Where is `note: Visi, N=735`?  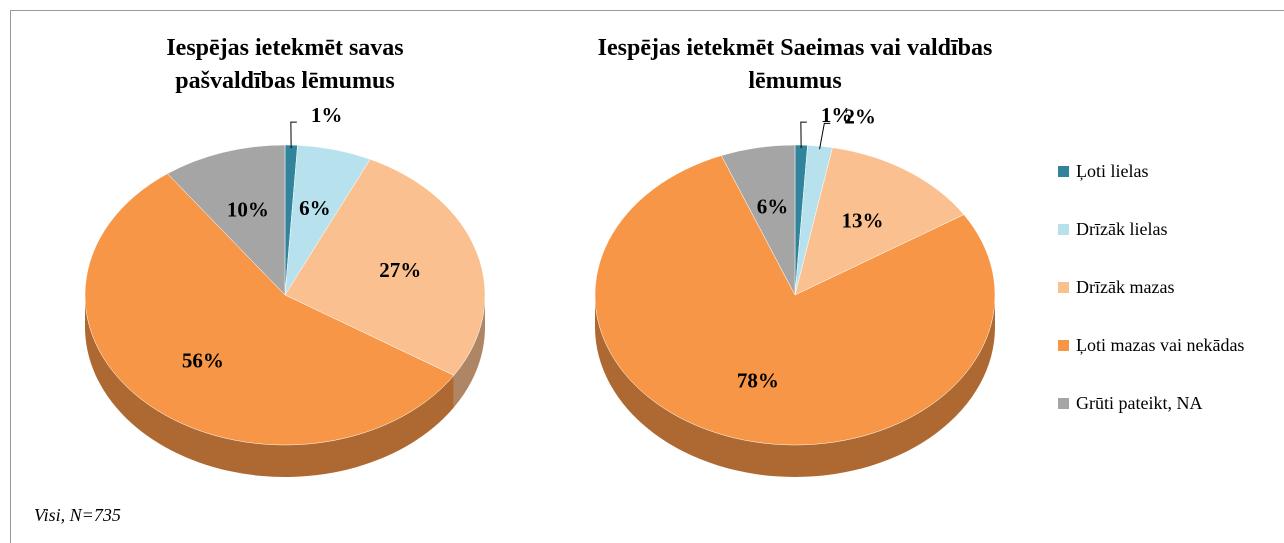 note: Visi, N=735 is located at coordinates (77, 515).